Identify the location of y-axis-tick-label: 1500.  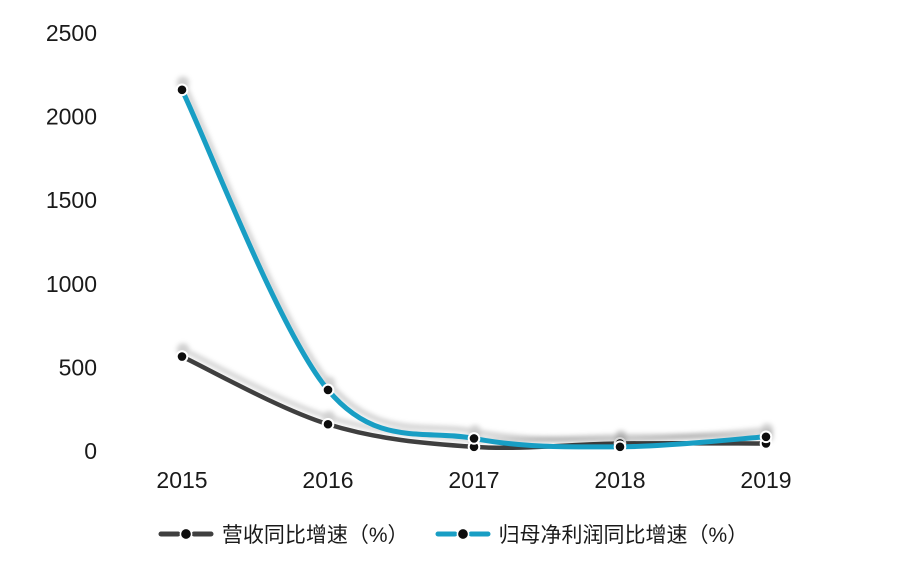
(71, 200).